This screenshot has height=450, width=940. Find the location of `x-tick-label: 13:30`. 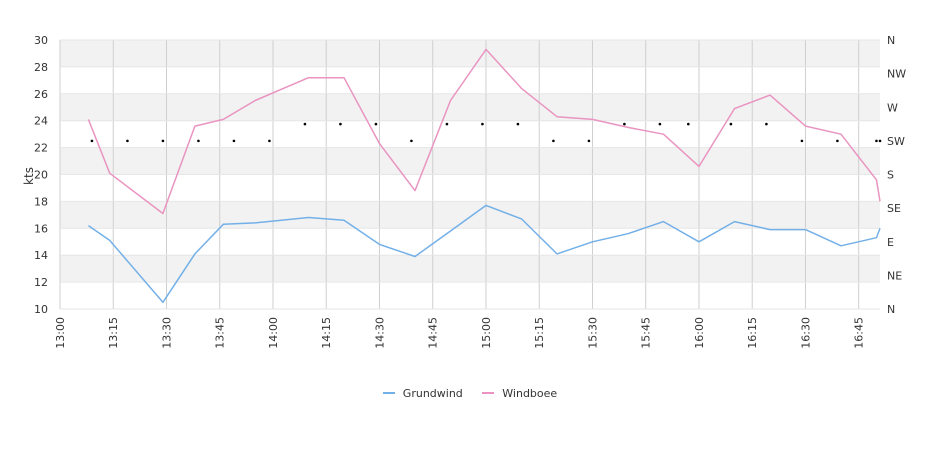

x-tick-label: 13:30 is located at coordinates (166, 333).